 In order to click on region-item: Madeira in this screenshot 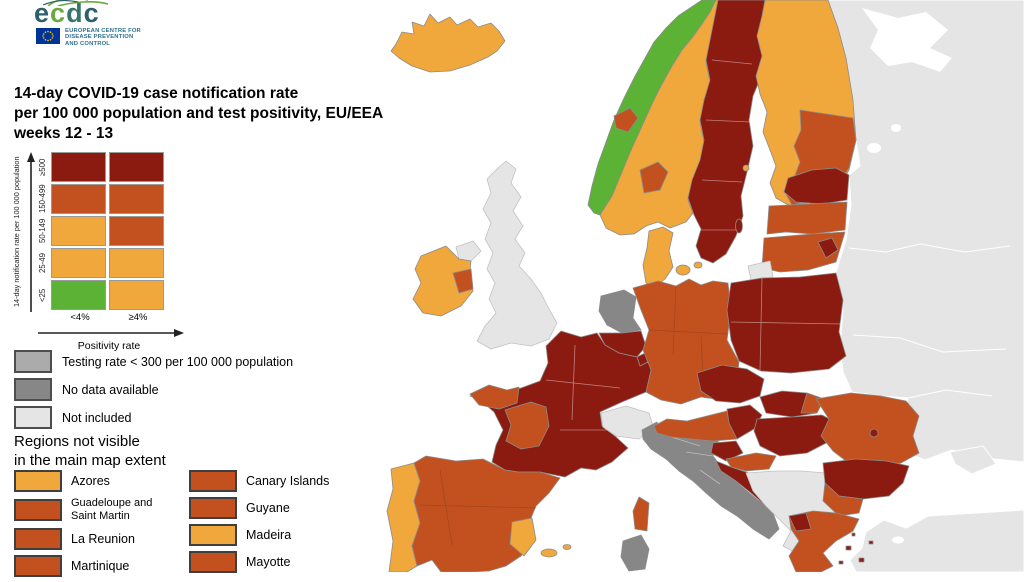, I will do `click(259, 535)`.